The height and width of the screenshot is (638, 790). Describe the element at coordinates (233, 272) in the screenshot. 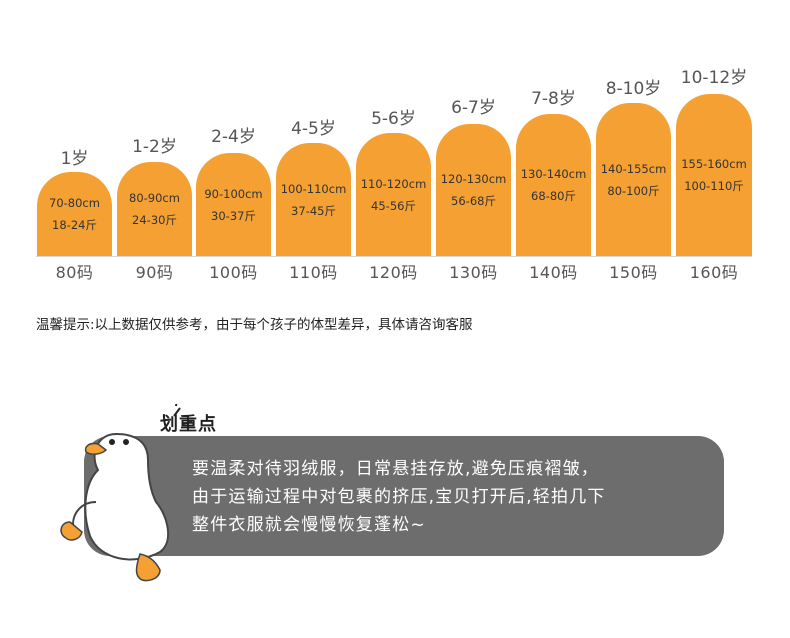

I see `size-label: 100码` at that location.